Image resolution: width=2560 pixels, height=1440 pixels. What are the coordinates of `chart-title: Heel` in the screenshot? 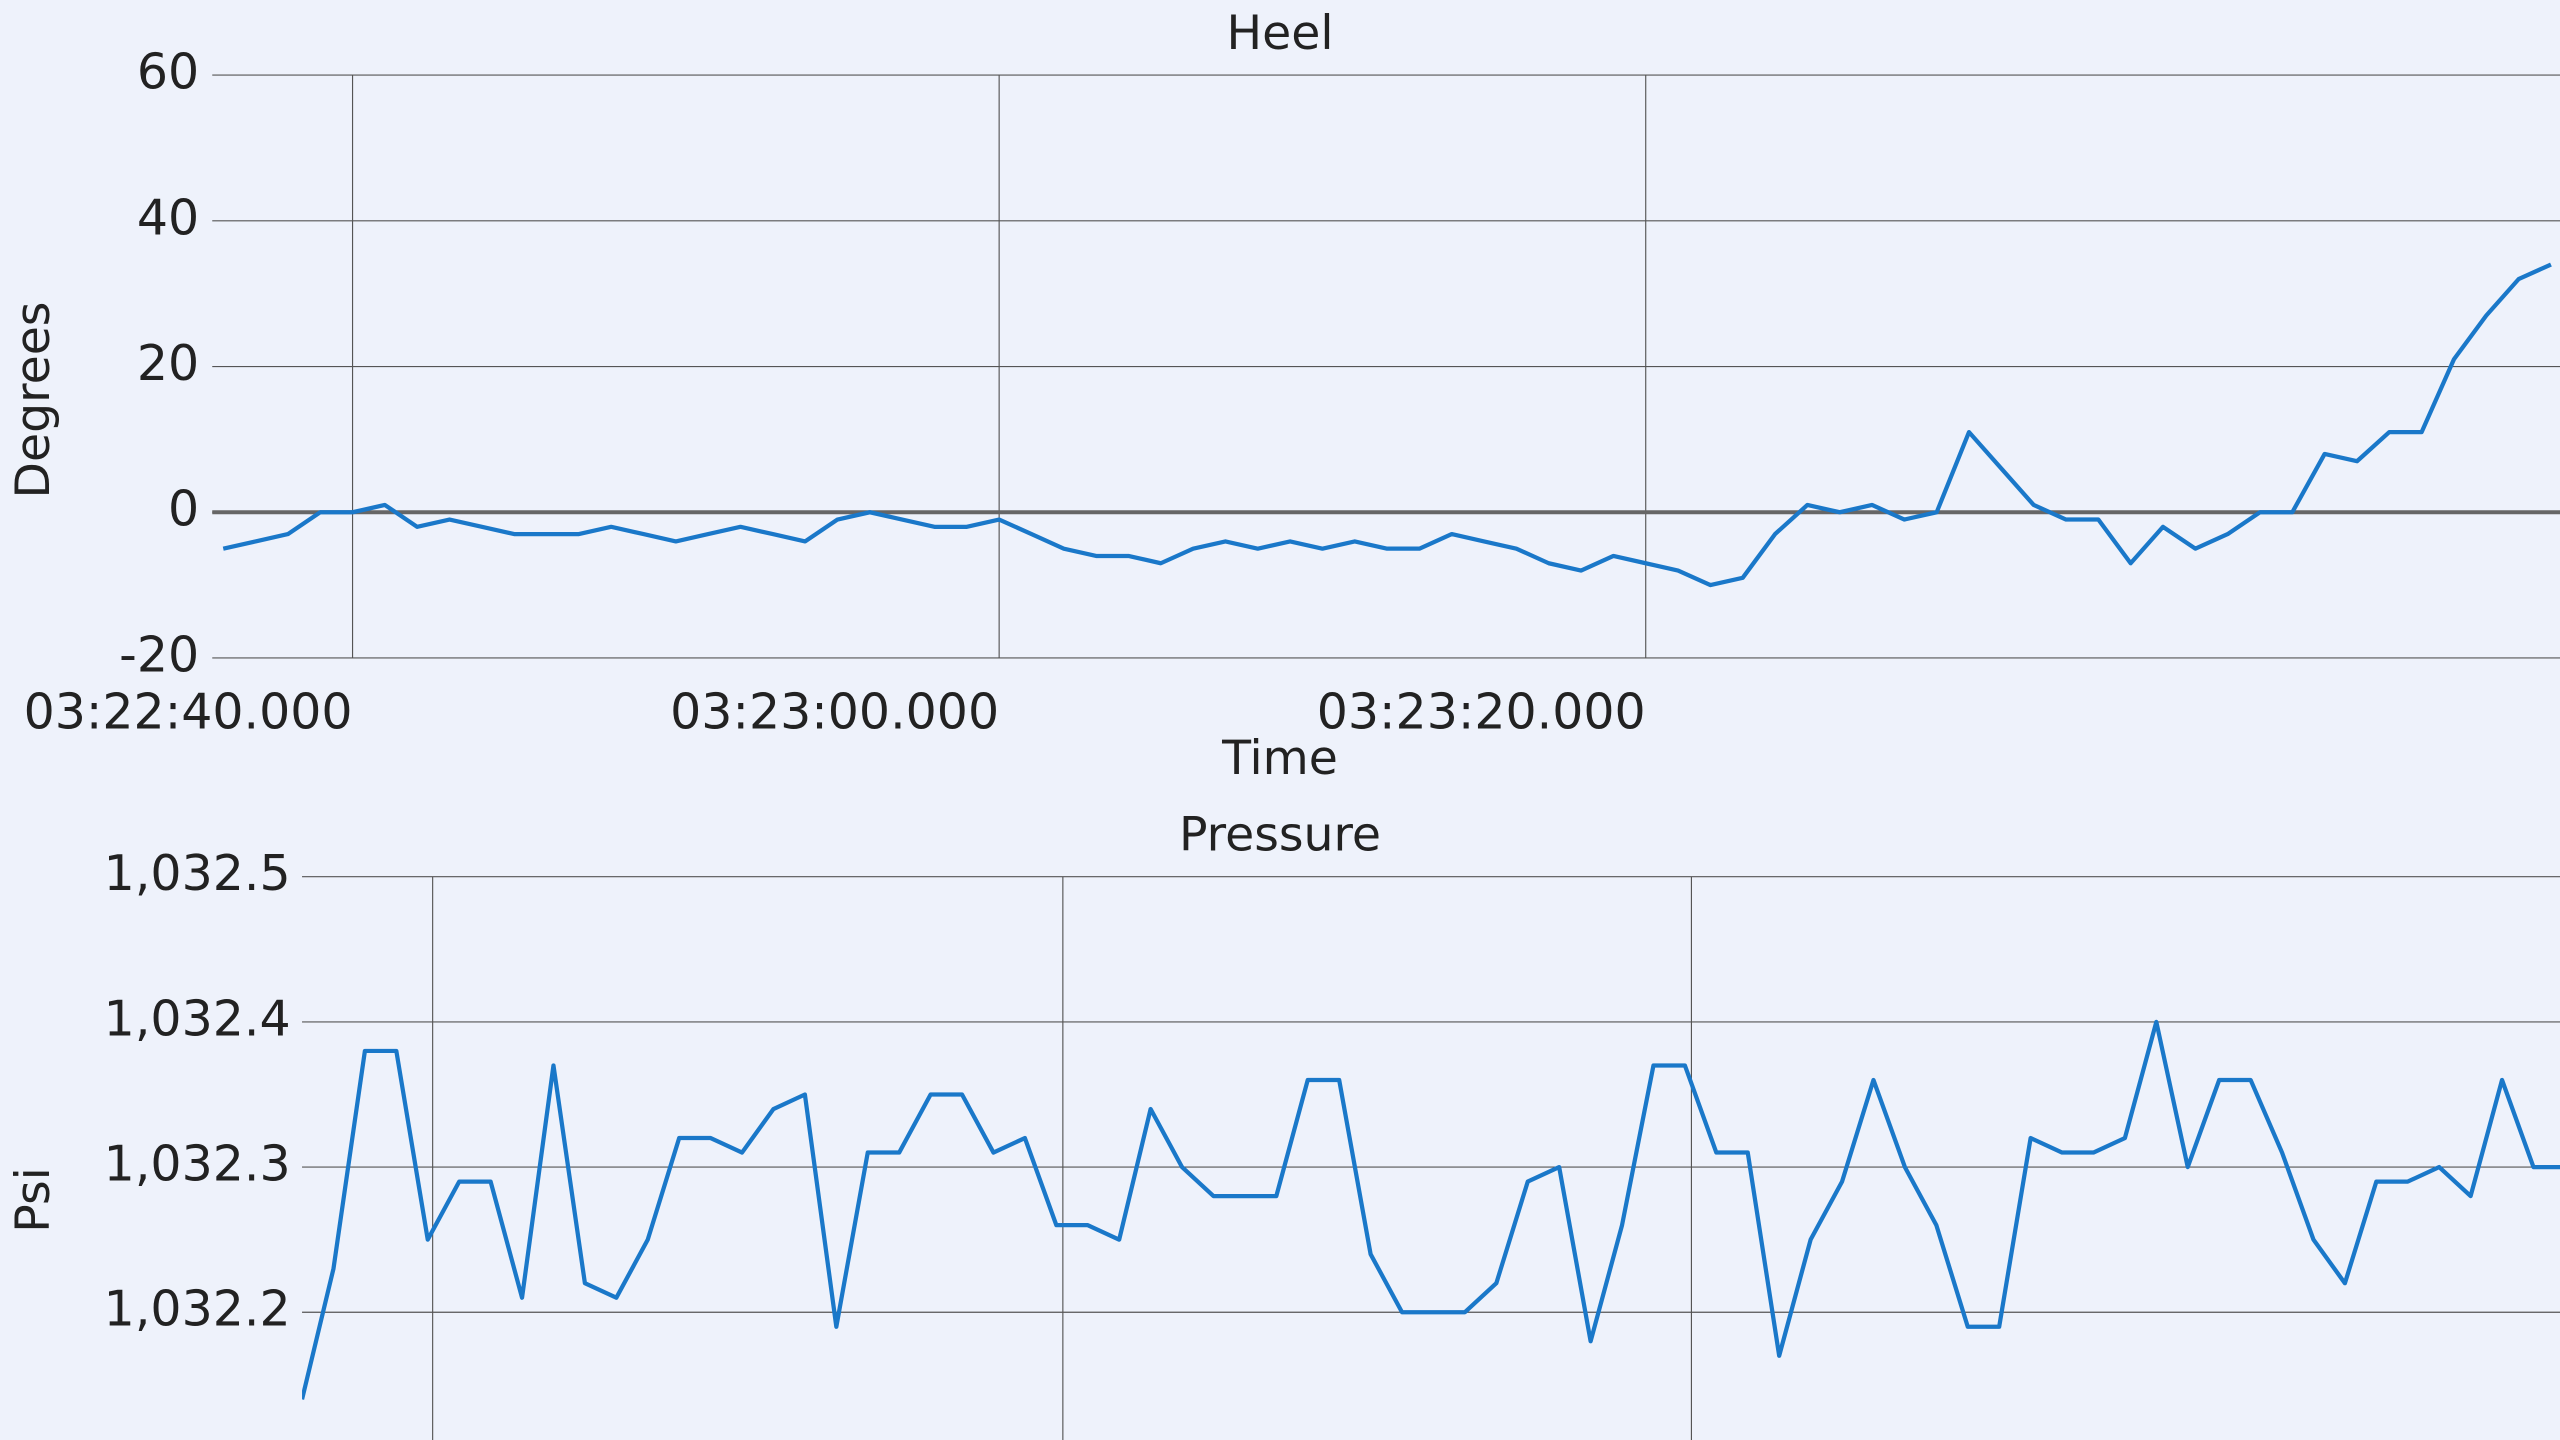 It's located at (1280, 33).